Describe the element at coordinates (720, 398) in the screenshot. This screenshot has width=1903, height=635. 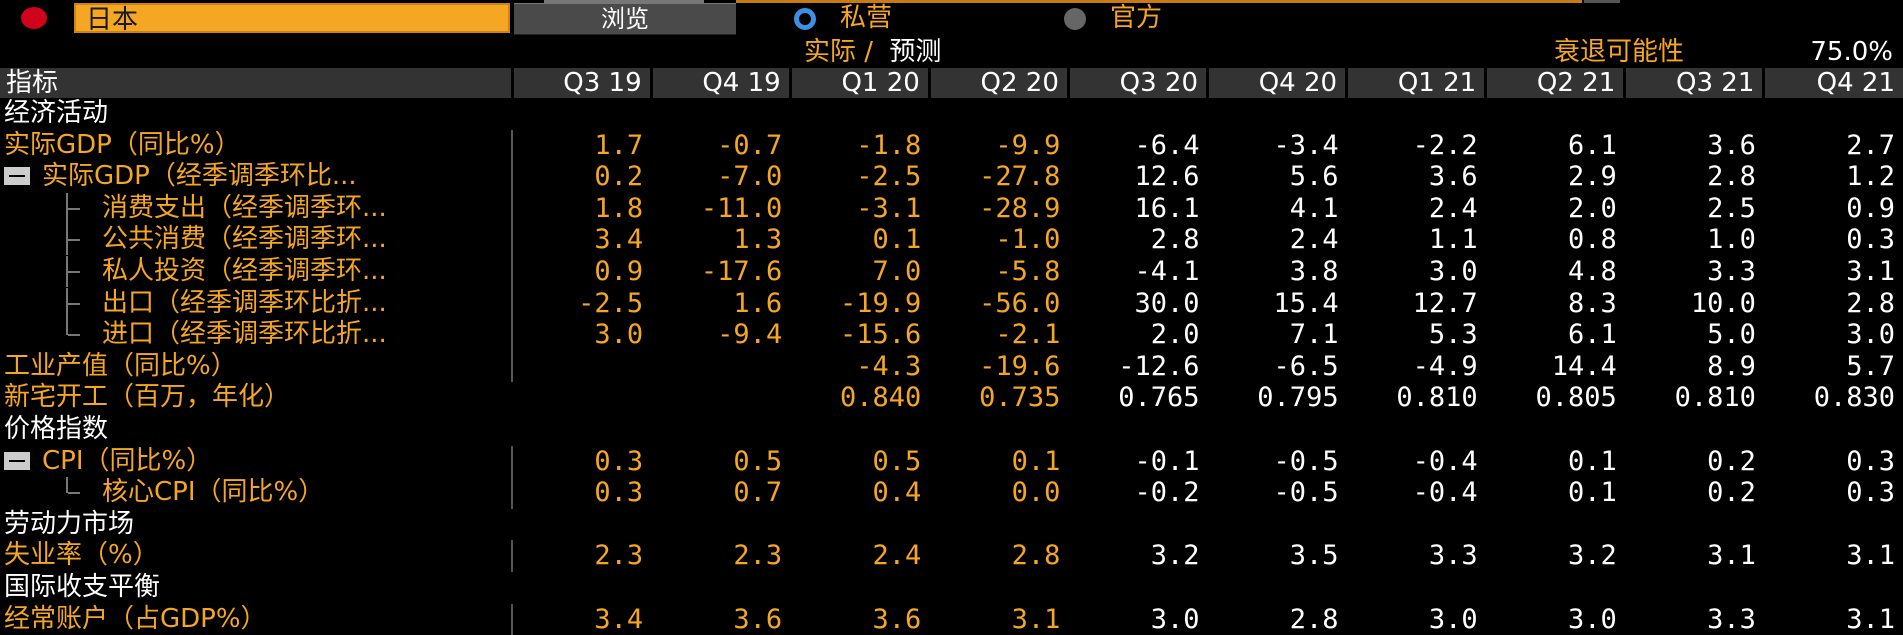
I see `data-cell` at that location.